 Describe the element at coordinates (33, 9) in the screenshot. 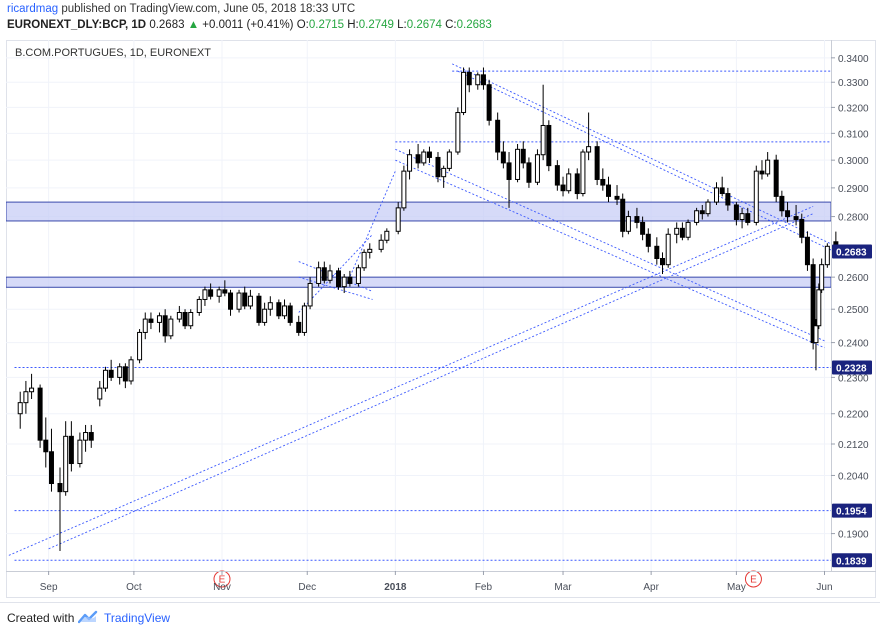

I see `author-link: ricardmag` at that location.